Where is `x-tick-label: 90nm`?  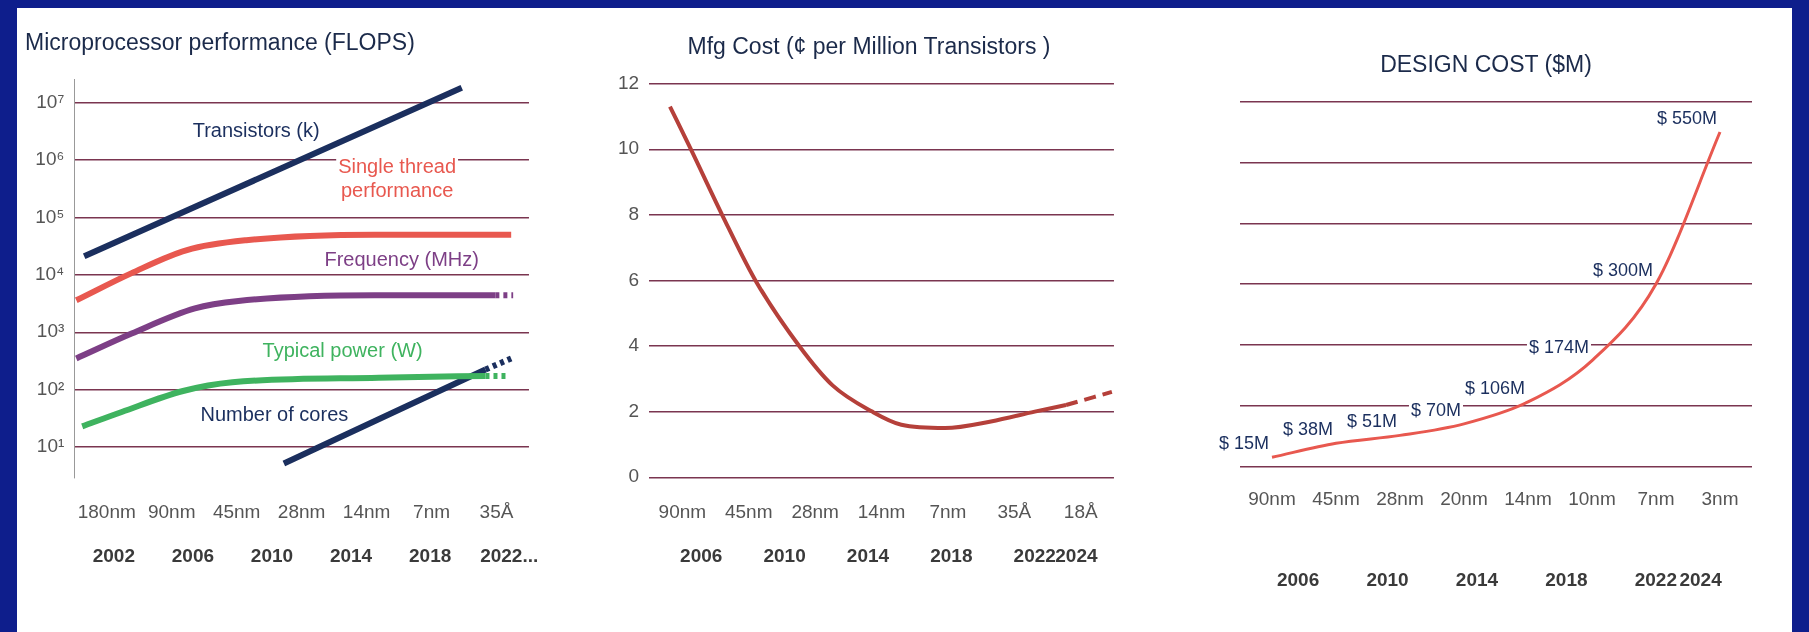
x-tick-label: 90nm is located at coordinates (1272, 499).